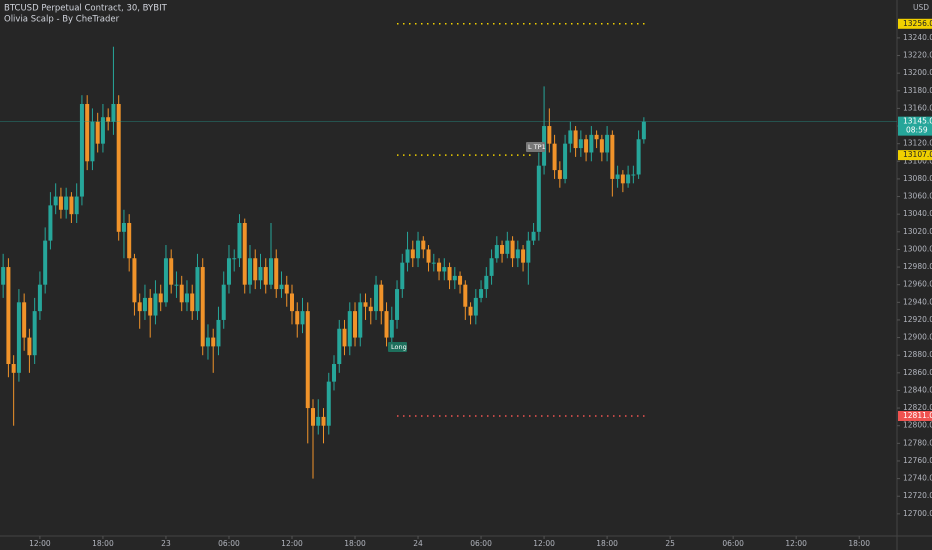 The width and height of the screenshot is (932, 550). Describe the element at coordinates (917, 107) in the screenshot. I see `y-tick-label: 13160.0` at that location.